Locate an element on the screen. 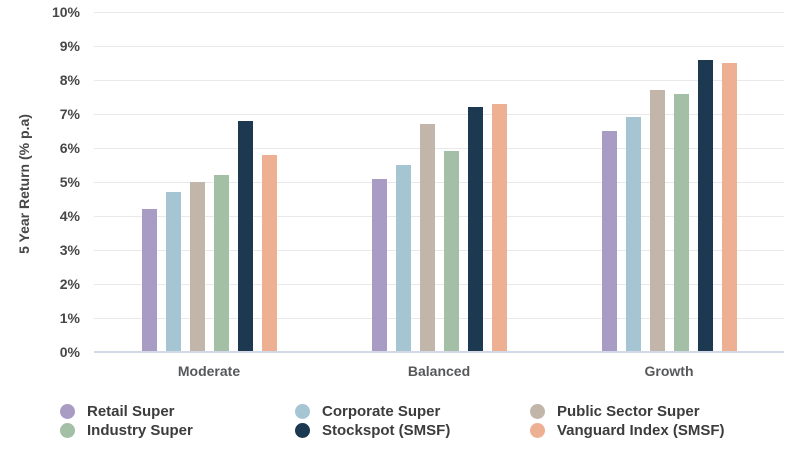 Image resolution: width=800 pixels, height=449 pixels. legend-item: Industry Super is located at coordinates (126, 430).